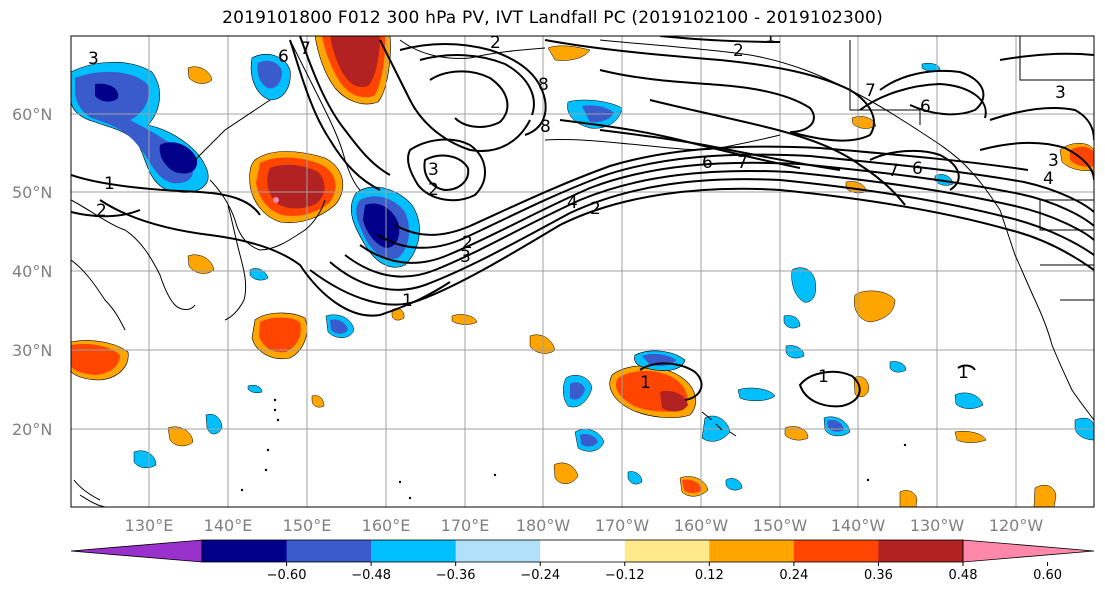  I want to click on colorbar-tick-label: −0.24, so click(540, 575).